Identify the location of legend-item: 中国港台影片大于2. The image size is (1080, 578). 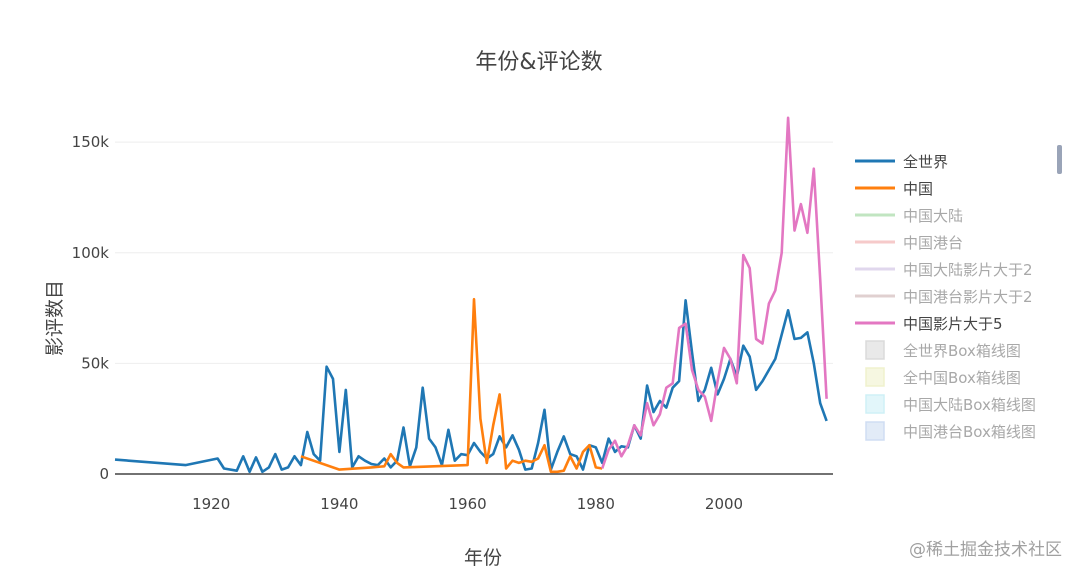
(944, 297).